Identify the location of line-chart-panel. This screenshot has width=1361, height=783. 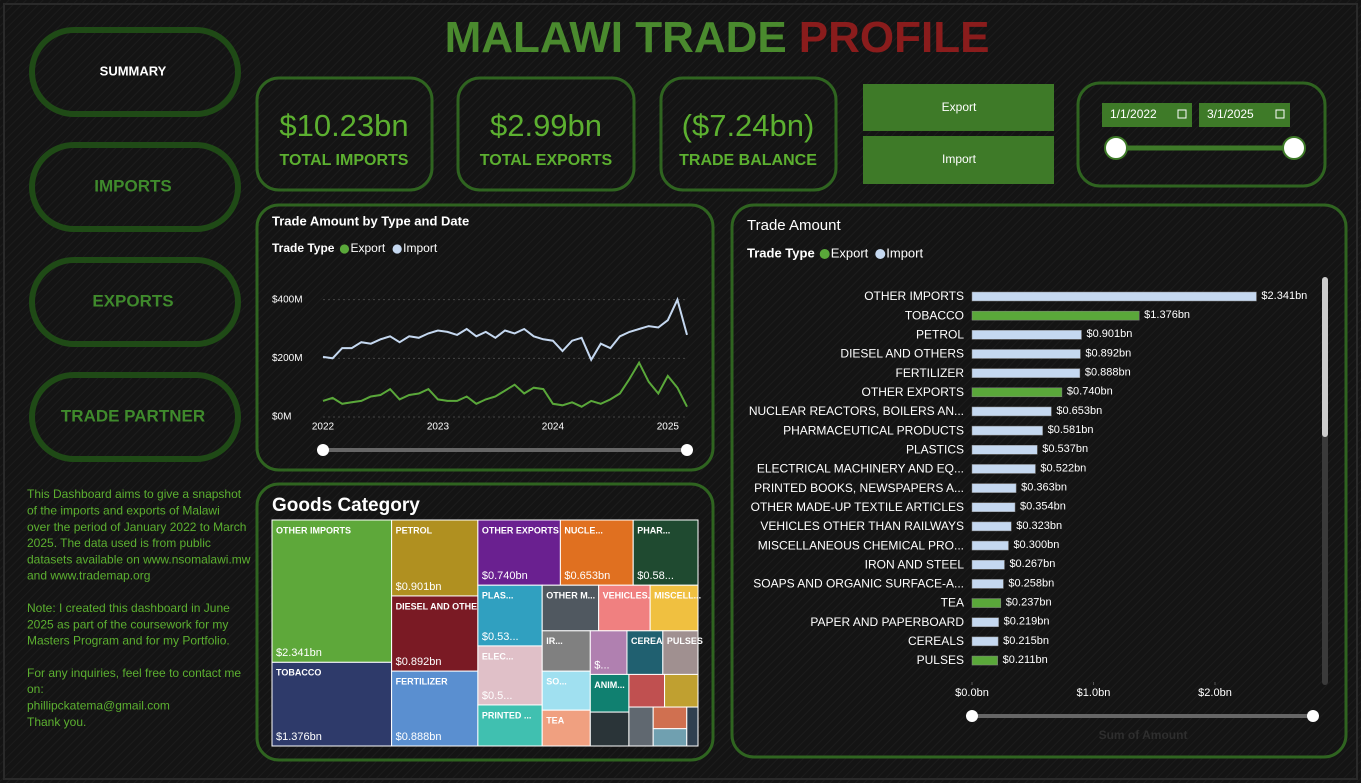
(485, 337).